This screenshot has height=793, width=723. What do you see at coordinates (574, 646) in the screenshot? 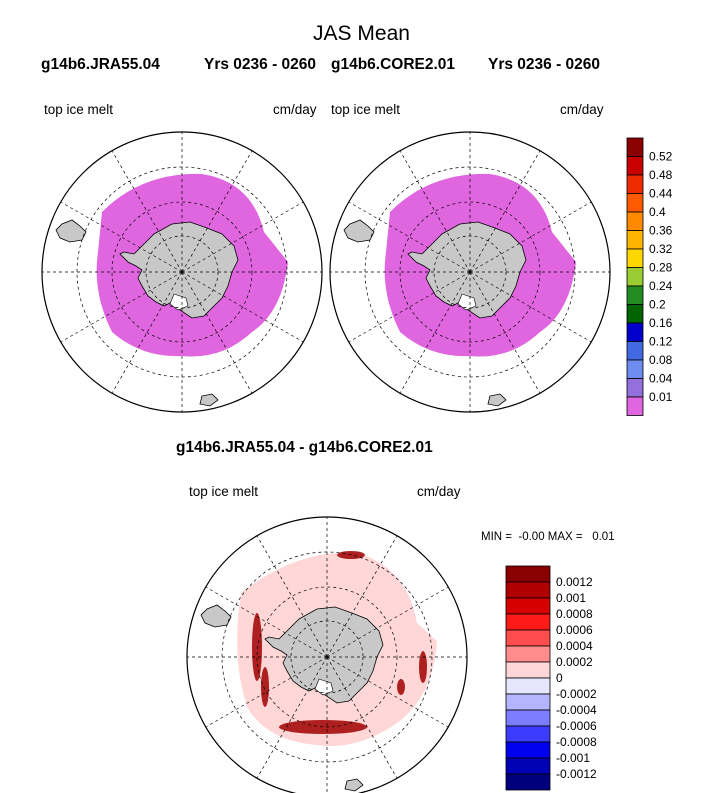
I see `colorbar-tick-label: 0.0004` at bounding box center [574, 646].